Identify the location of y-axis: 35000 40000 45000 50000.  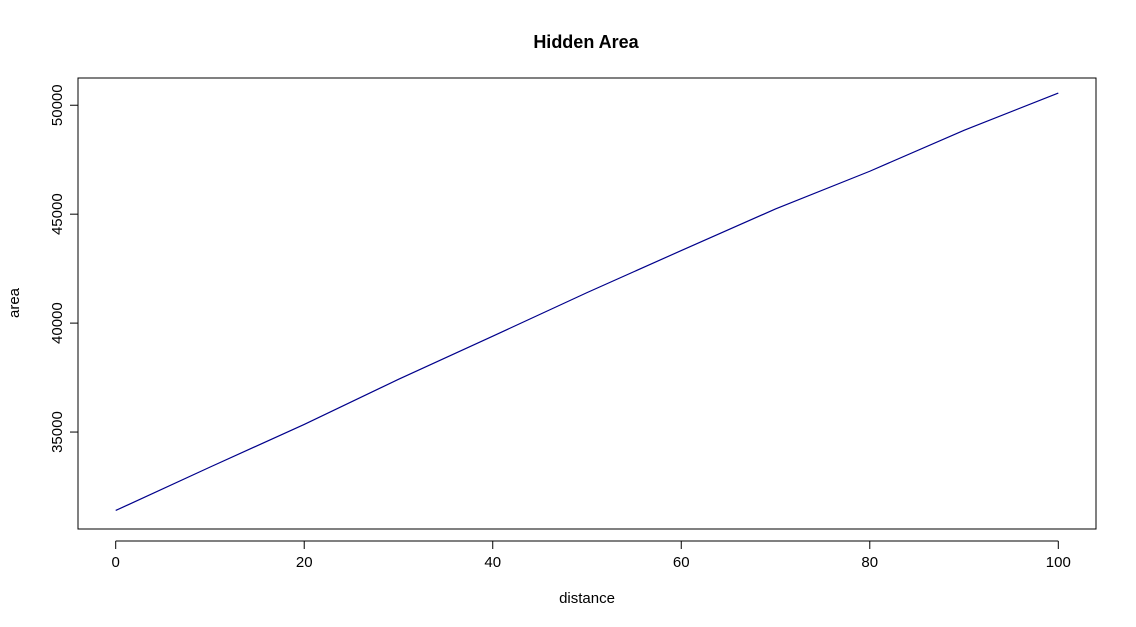
(64, 268).